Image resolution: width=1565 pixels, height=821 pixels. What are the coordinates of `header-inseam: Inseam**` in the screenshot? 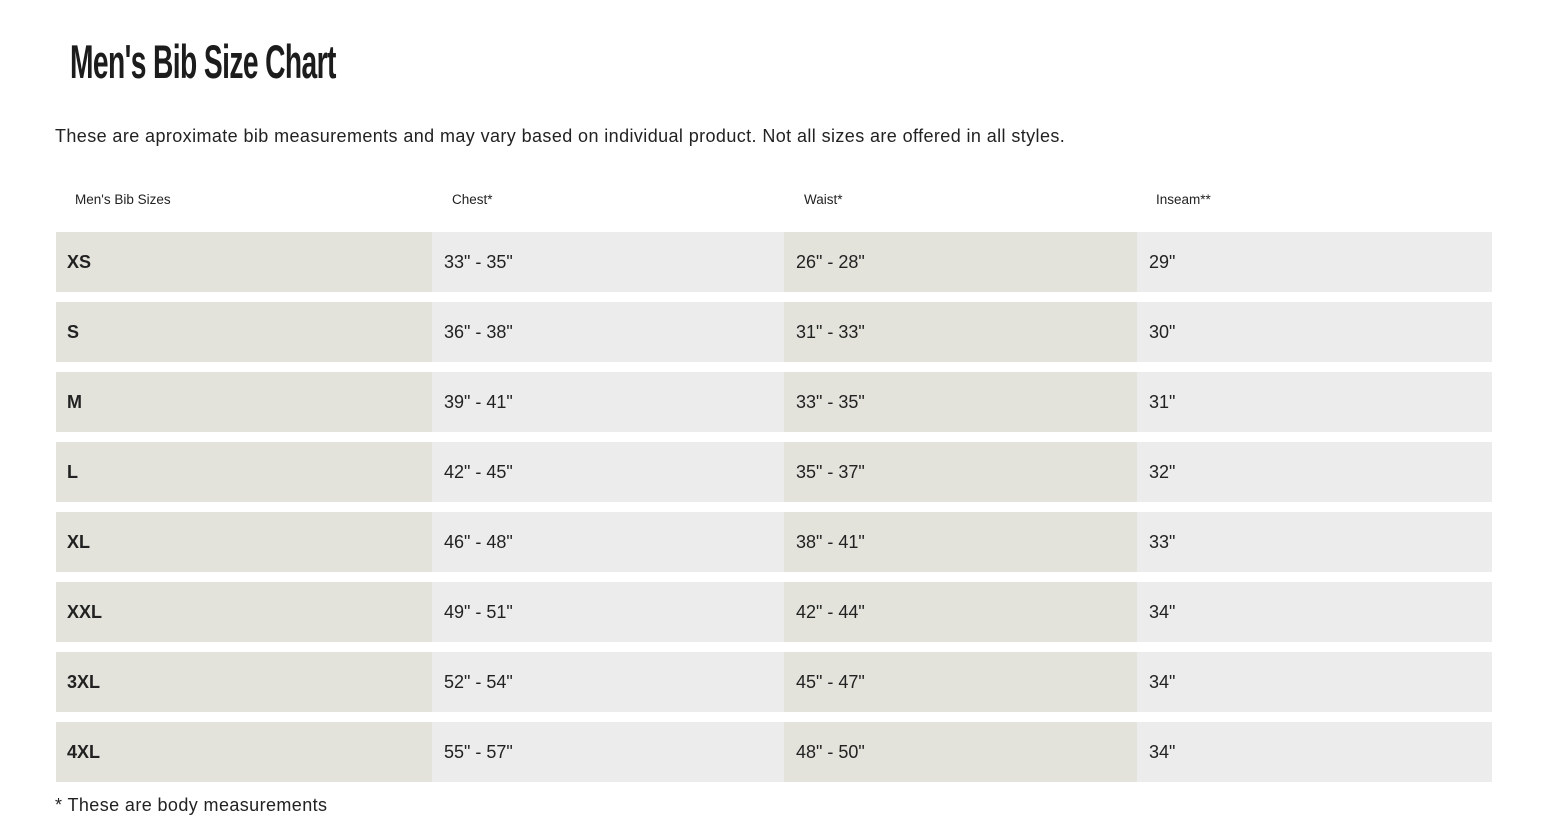 It's located at (1183, 199).